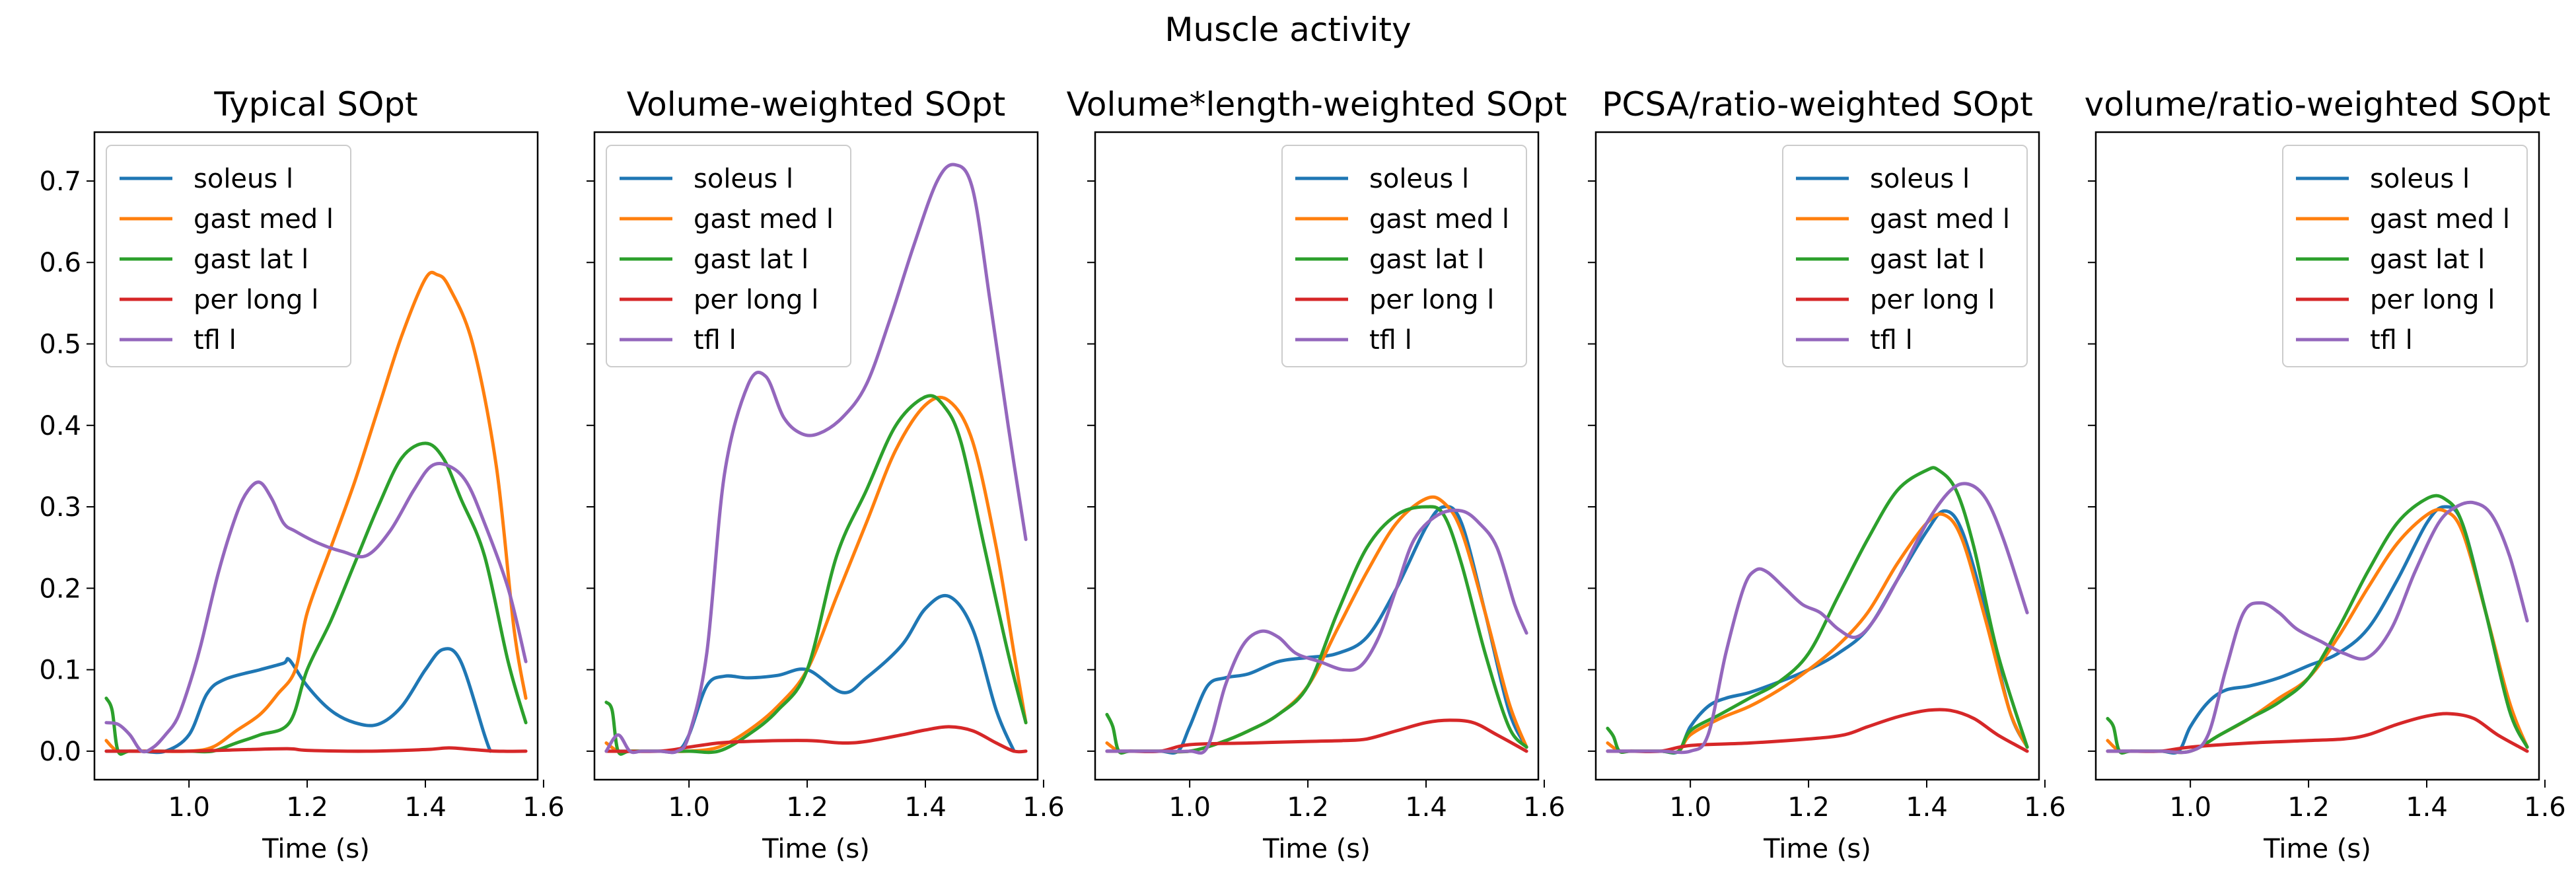 The height and width of the screenshot is (892, 2576). Describe the element at coordinates (60, 345) in the screenshot. I see `y-tick-label: 0.5` at that location.